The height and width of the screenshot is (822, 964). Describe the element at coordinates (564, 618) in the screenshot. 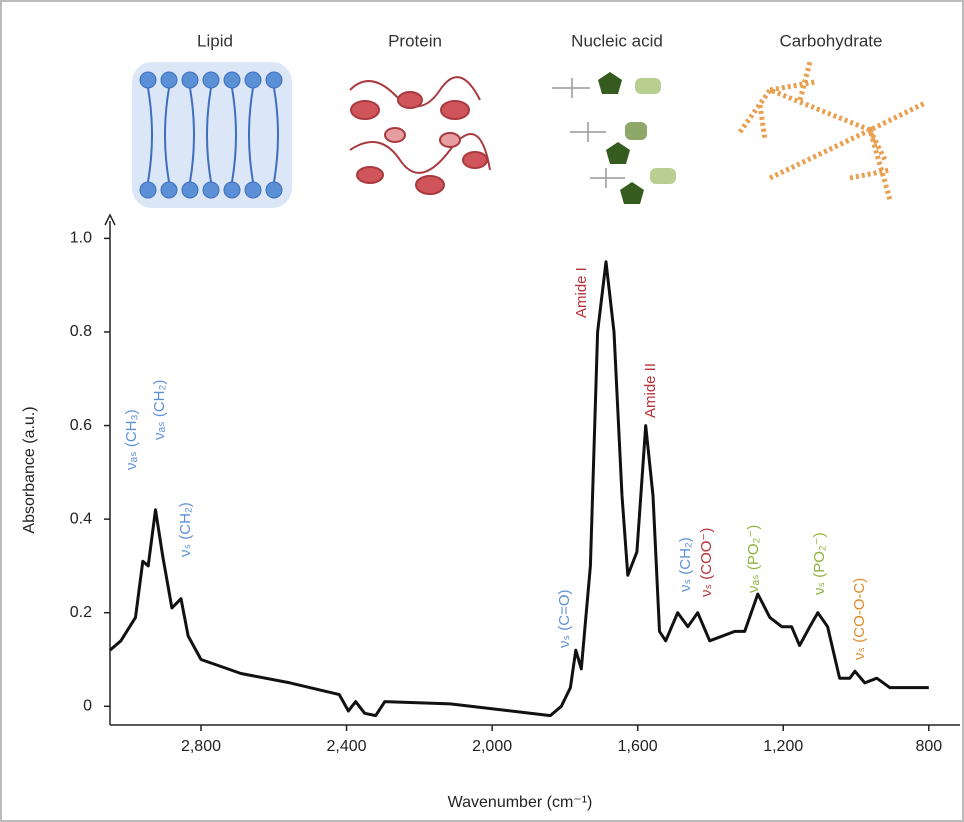

I see `peak-annotation: νₛ (C=O)` at that location.